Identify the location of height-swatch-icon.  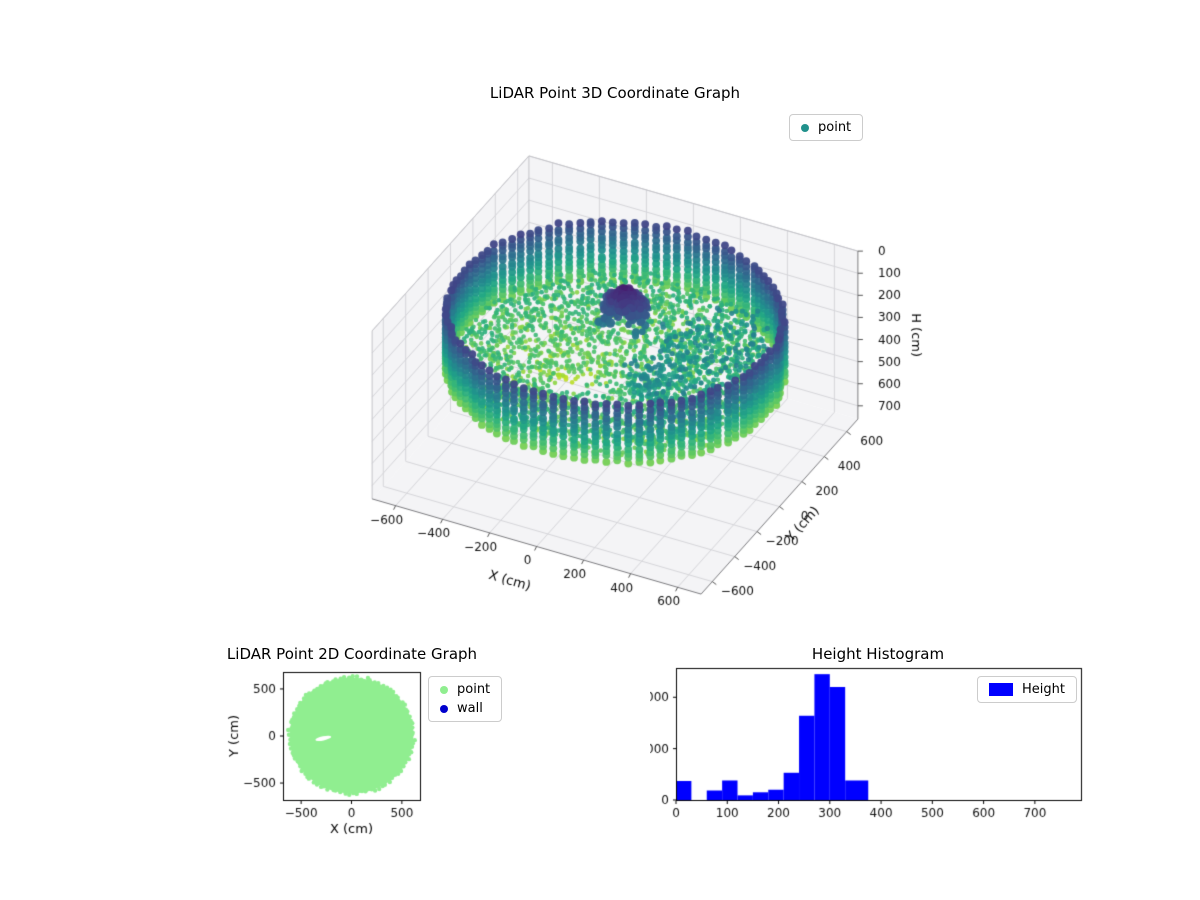
(1001, 689).